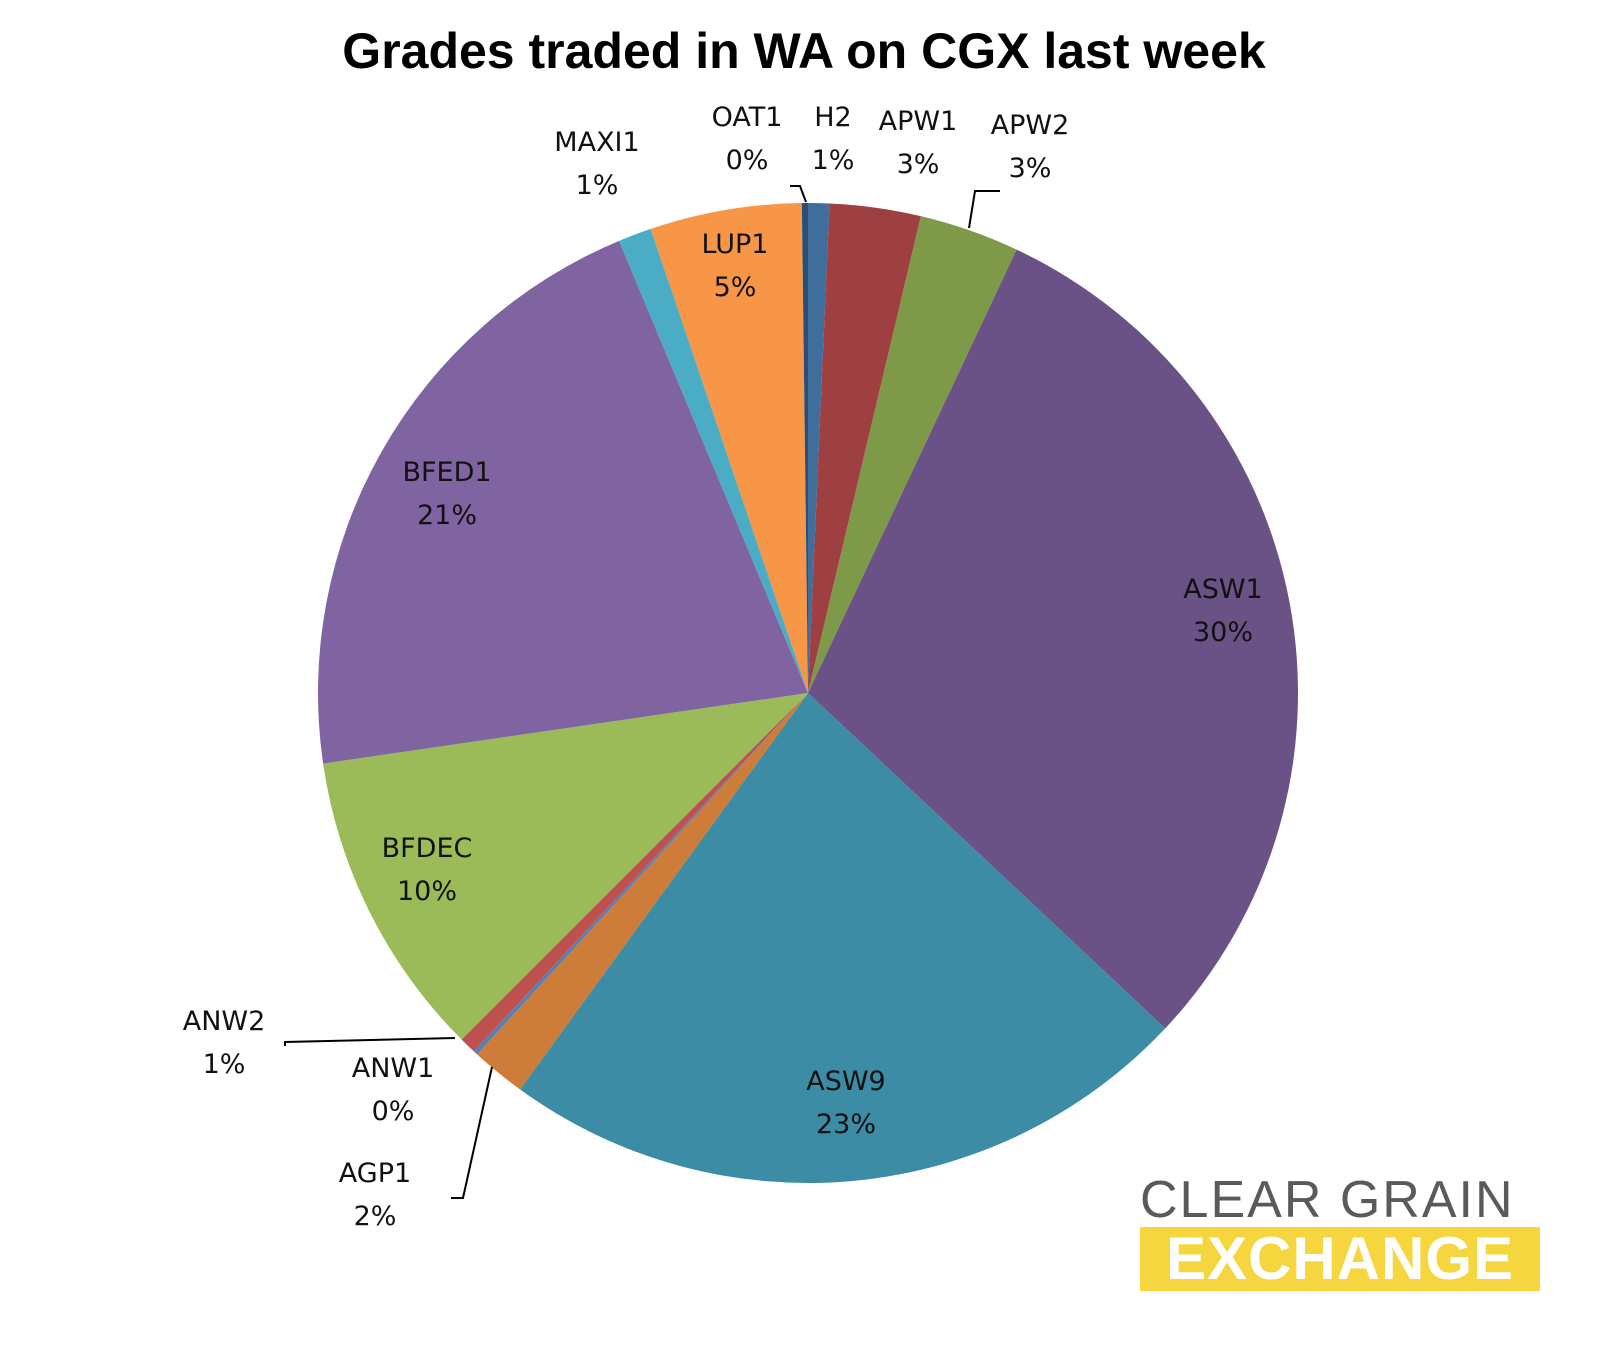 Image resolution: width=1608 pixels, height=1351 pixels. I want to click on slice-percent-apw1: 3%, so click(918, 164).